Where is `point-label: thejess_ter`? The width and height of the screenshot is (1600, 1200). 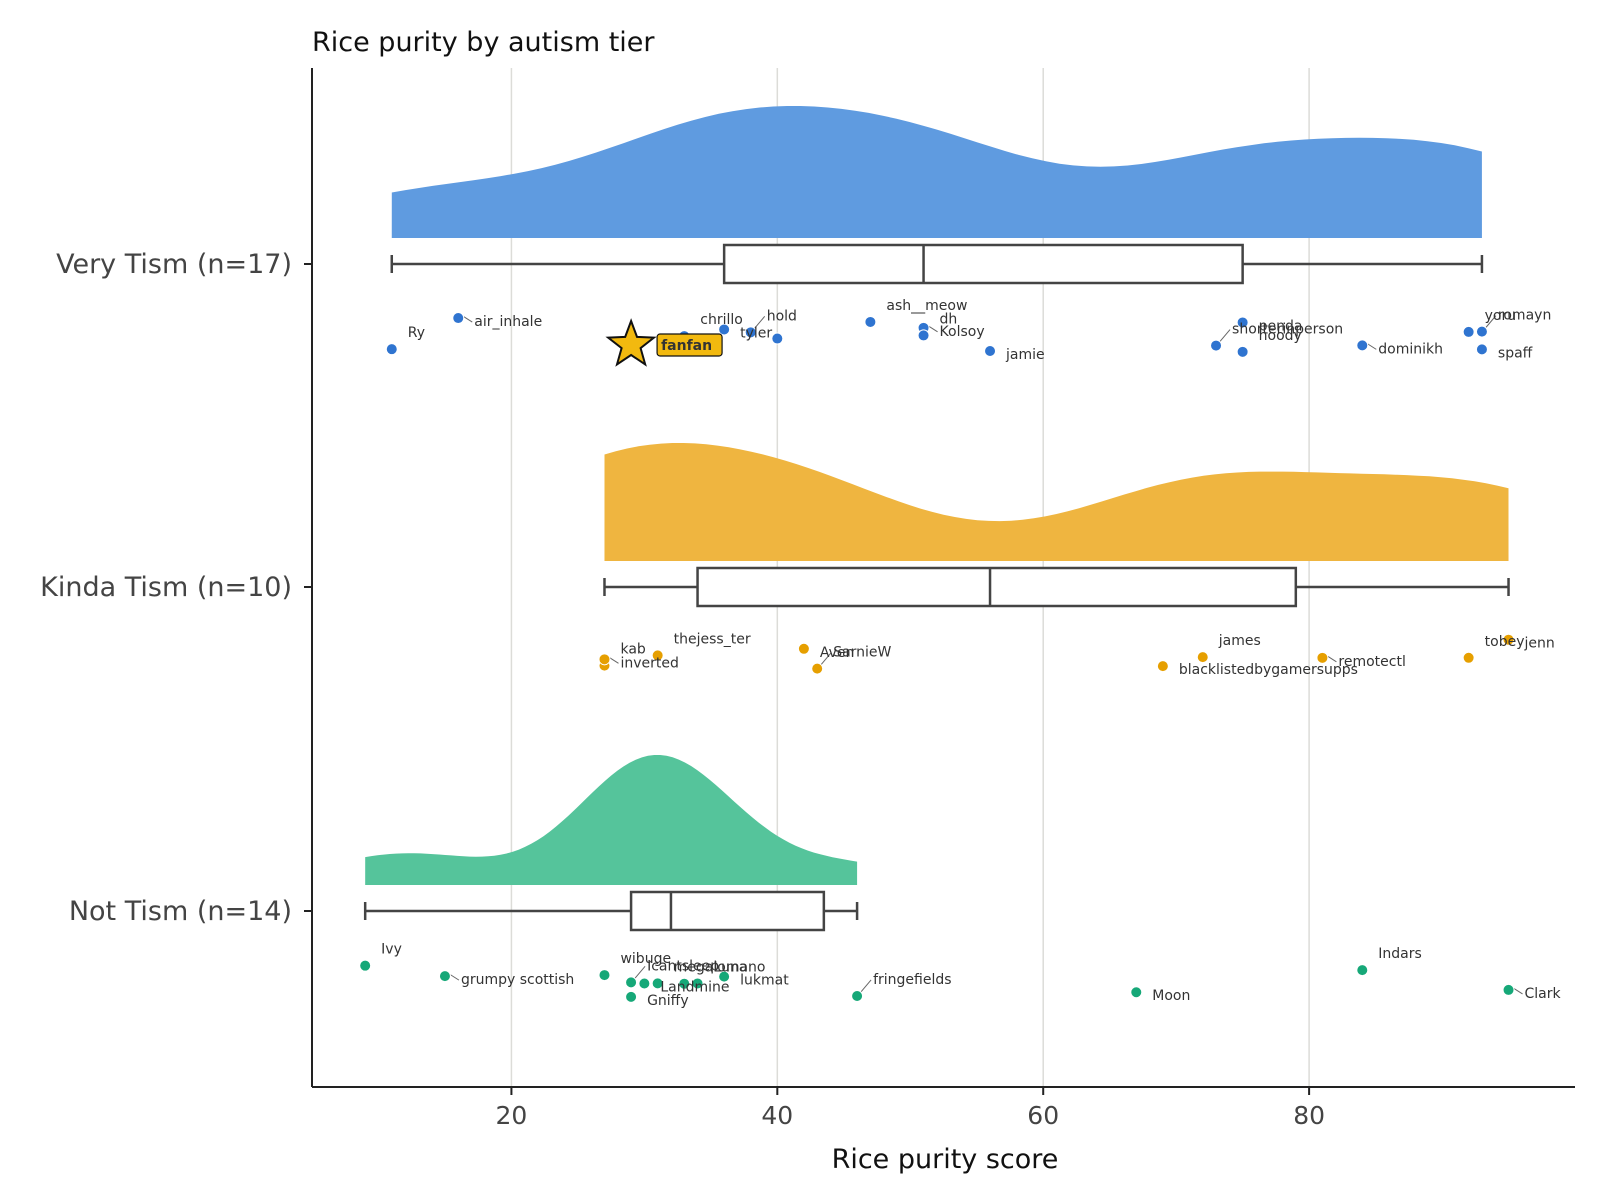 point-label: thejess_ter is located at coordinates (712, 639).